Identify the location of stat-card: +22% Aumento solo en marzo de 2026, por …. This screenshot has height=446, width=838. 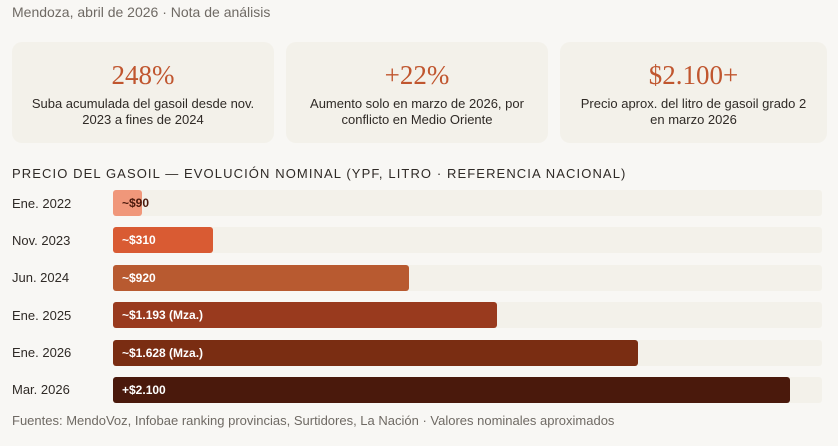
(417, 92).